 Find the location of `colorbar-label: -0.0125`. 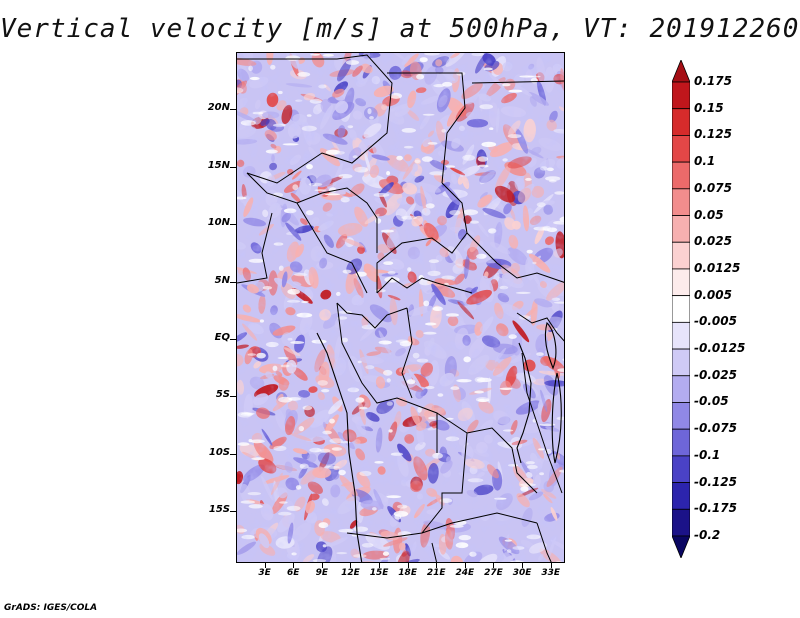

colorbar-label: -0.0125 is located at coordinates (720, 348).